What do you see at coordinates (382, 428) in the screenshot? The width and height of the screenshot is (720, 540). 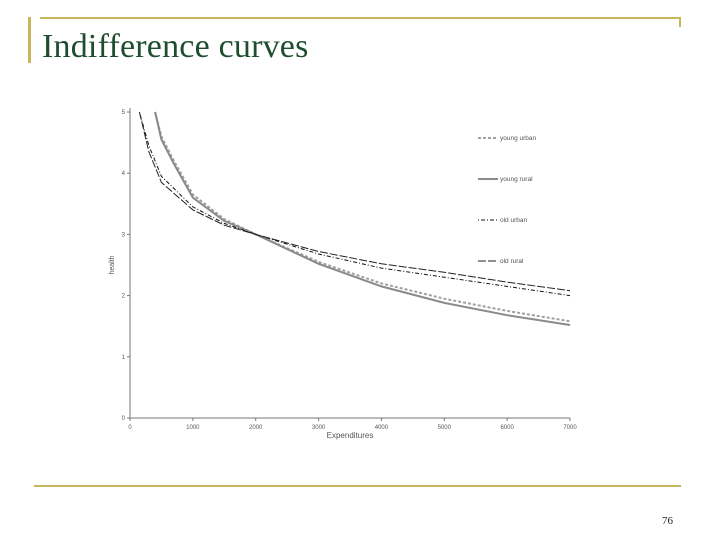 I see `x-tick-label: 4000` at bounding box center [382, 428].